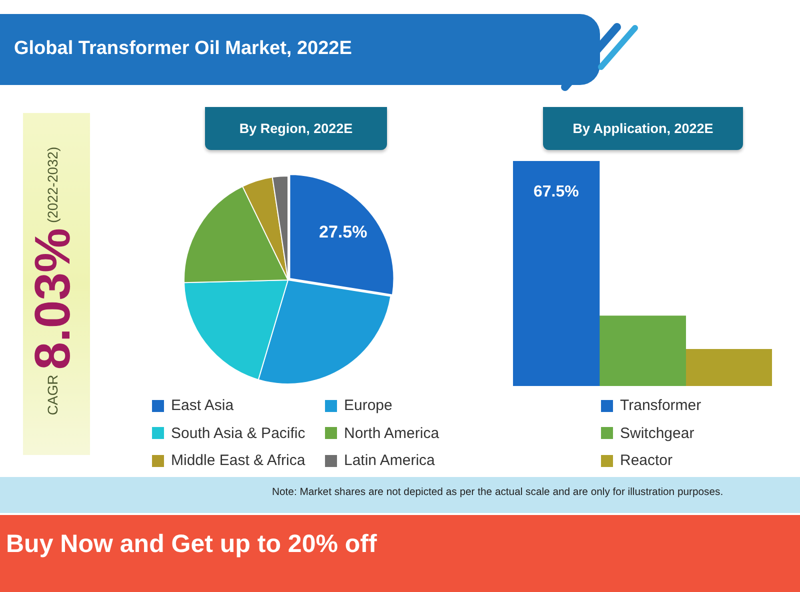 Image resolution: width=800 pixels, height=592 pixels. I want to click on legend-label: South Asia & Pacific, so click(238, 433).